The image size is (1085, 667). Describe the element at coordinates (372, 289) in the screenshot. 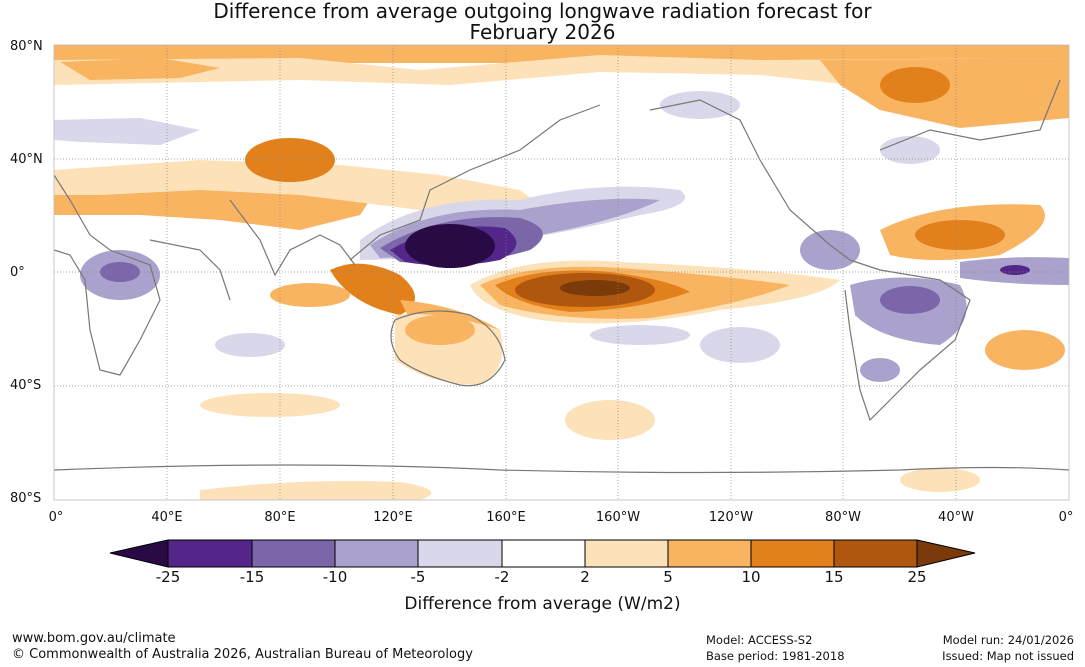

I see `maritime-warm` at that location.